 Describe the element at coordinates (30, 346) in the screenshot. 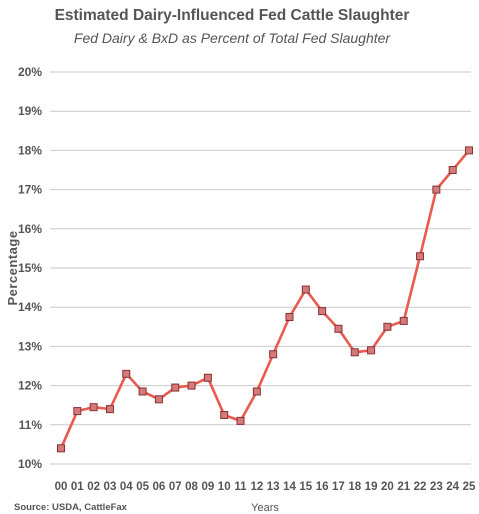

I see `y-tick-label: 13%` at that location.